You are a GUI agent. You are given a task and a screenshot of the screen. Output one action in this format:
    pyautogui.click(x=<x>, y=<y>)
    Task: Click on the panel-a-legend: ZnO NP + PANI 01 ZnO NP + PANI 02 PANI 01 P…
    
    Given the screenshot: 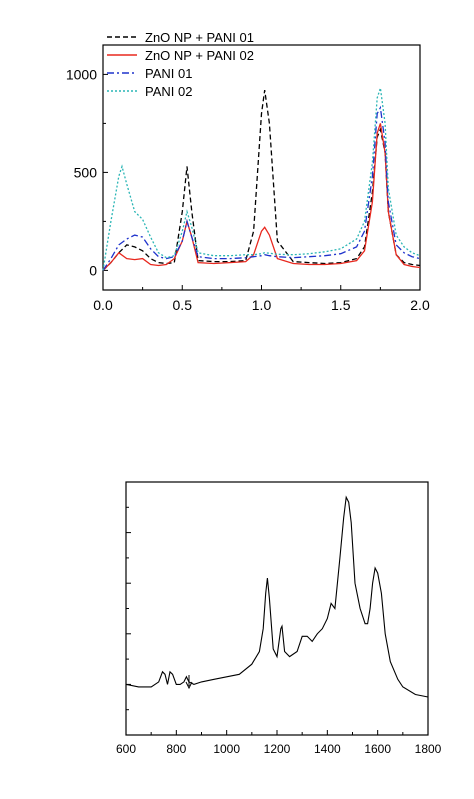 What is the action you would take?
    pyautogui.click(x=180, y=64)
    